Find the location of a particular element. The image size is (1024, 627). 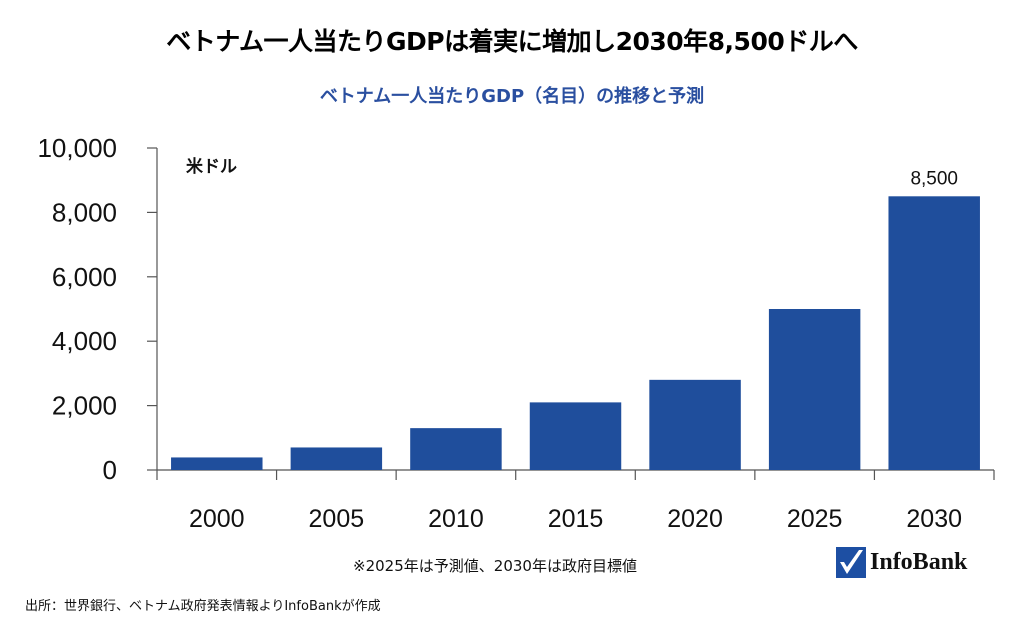

bar-2005 is located at coordinates (336, 458).